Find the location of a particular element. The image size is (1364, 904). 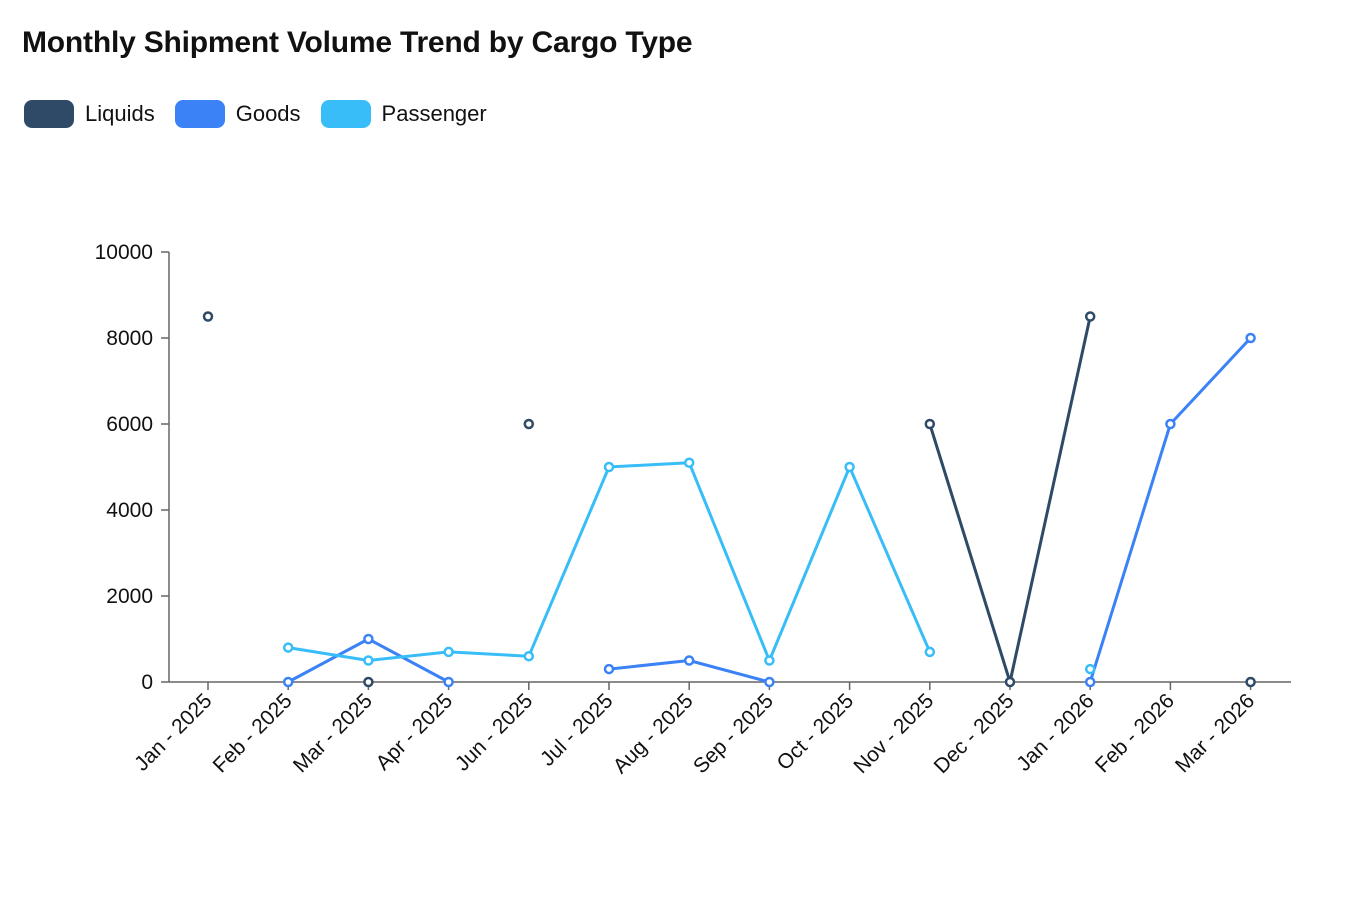

legend: Liquids Goods Passenger is located at coordinates (265, 114).